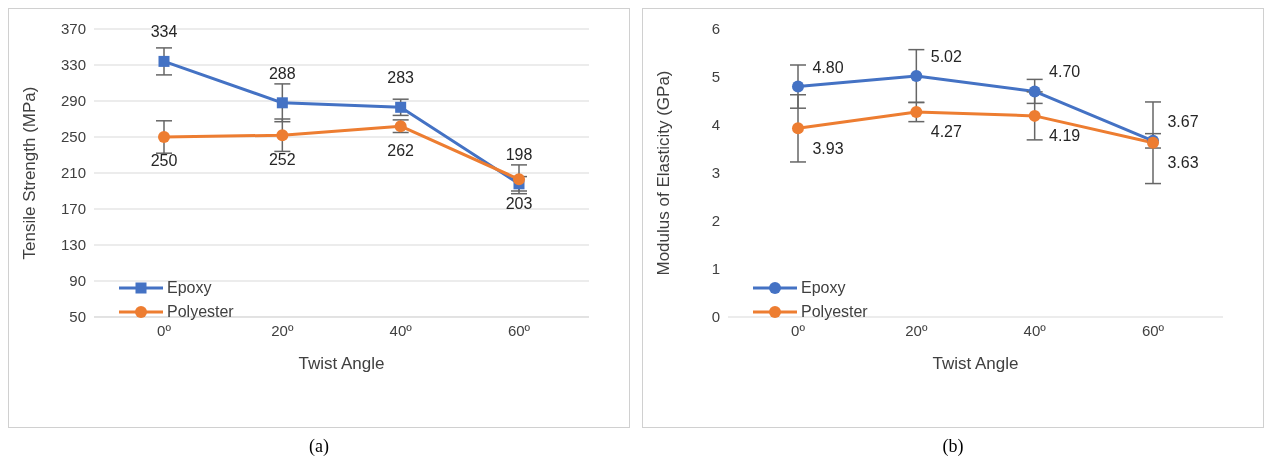 Image resolution: width=1276 pixels, height=472 pixels. Describe the element at coordinates (715, 125) in the screenshot. I see `y-tick-label: 4` at that location.